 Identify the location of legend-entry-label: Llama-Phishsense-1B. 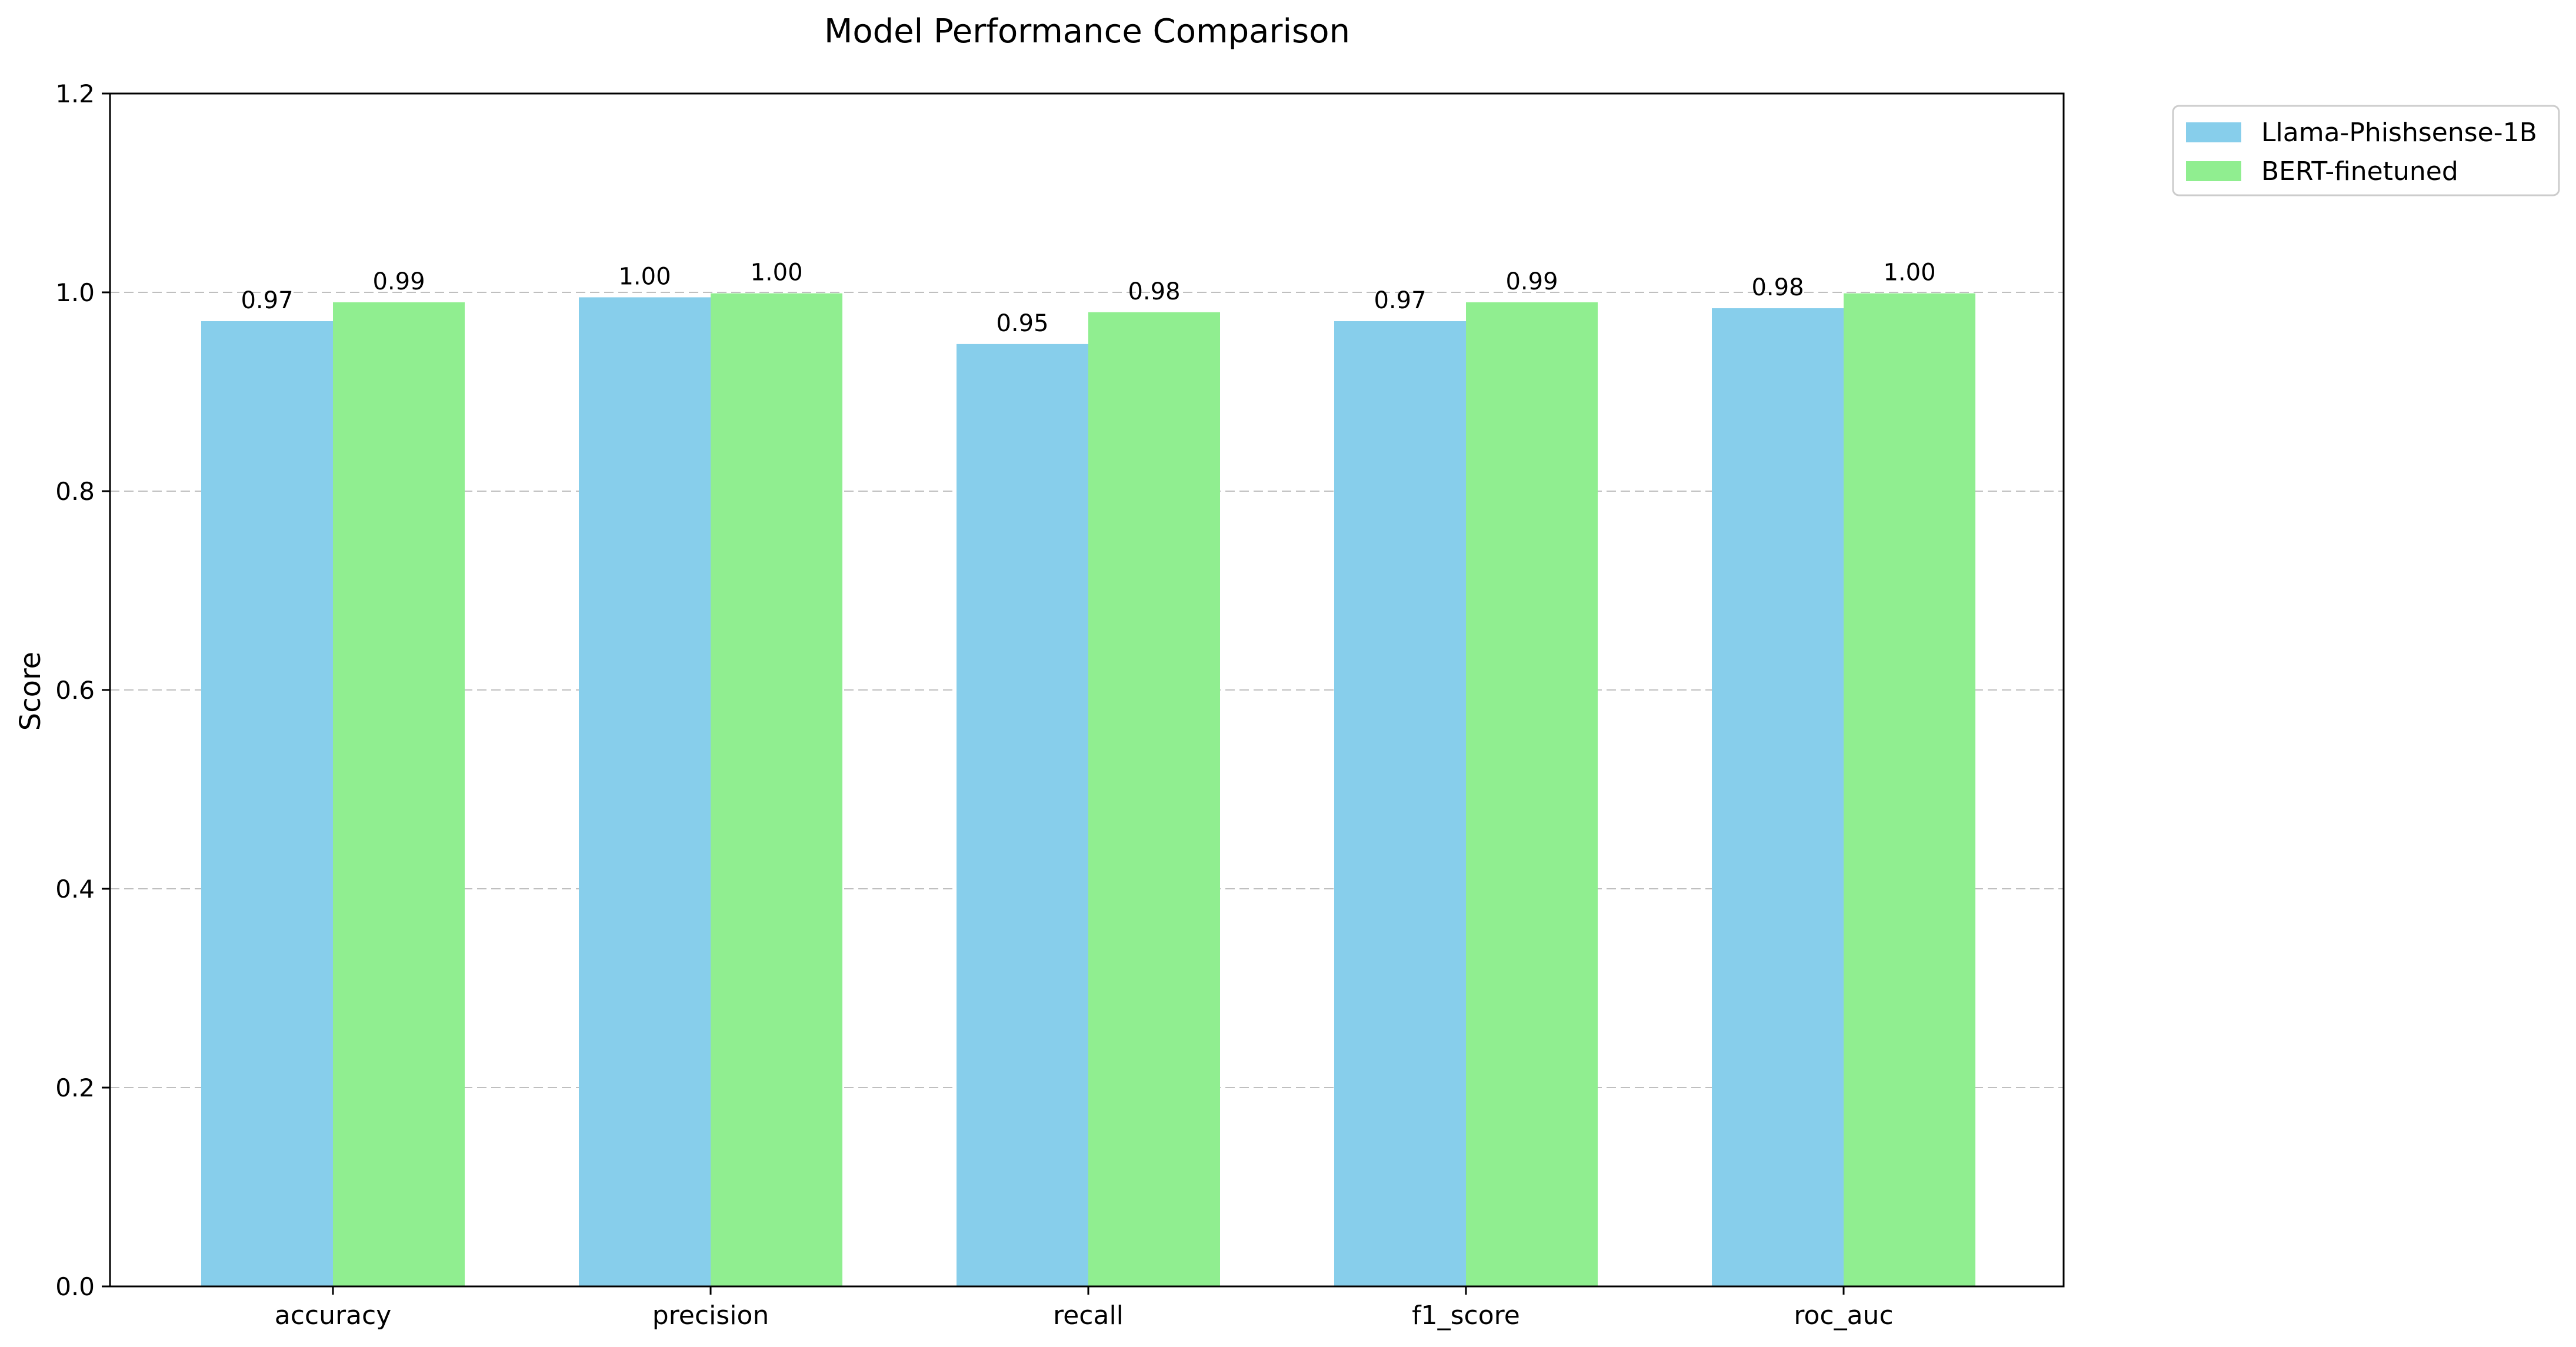
(2399, 133).